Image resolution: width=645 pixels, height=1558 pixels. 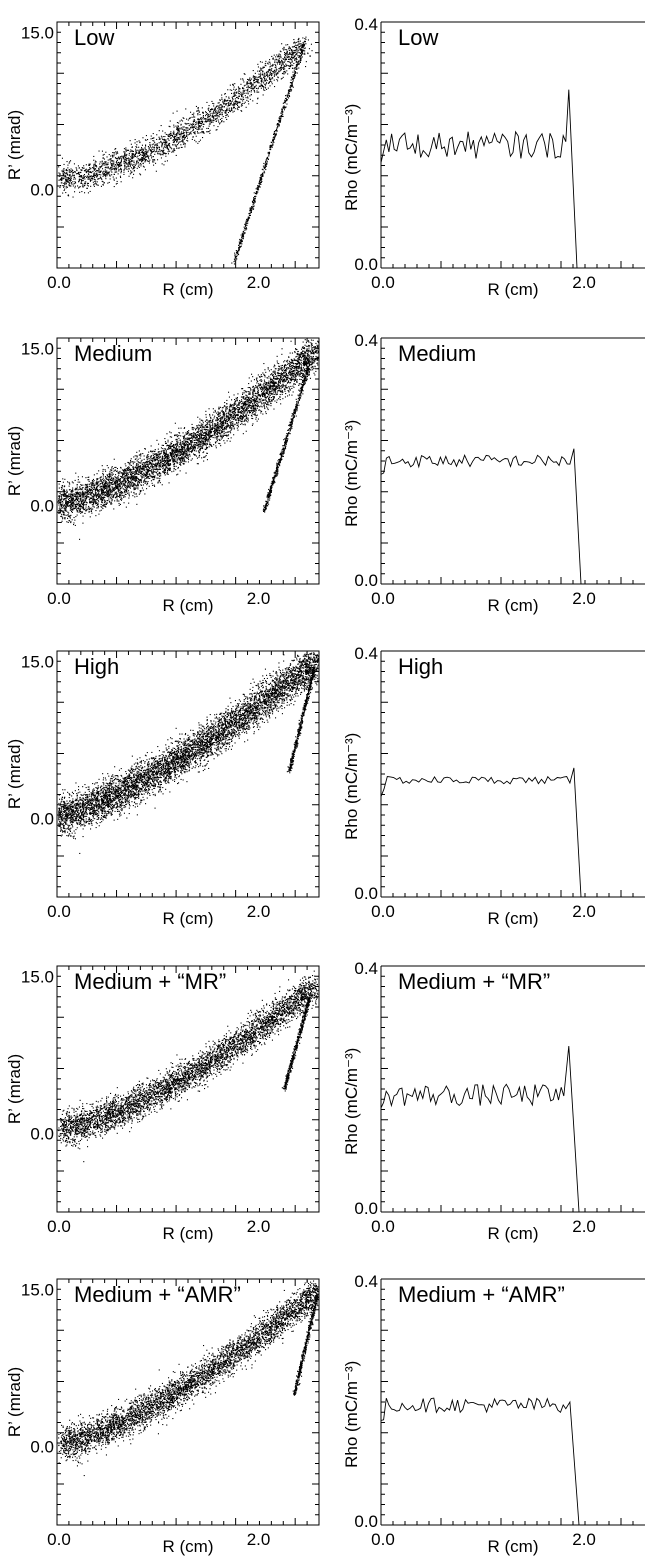 What do you see at coordinates (418, 37) in the screenshot?
I see `panel-label: Low` at bounding box center [418, 37].